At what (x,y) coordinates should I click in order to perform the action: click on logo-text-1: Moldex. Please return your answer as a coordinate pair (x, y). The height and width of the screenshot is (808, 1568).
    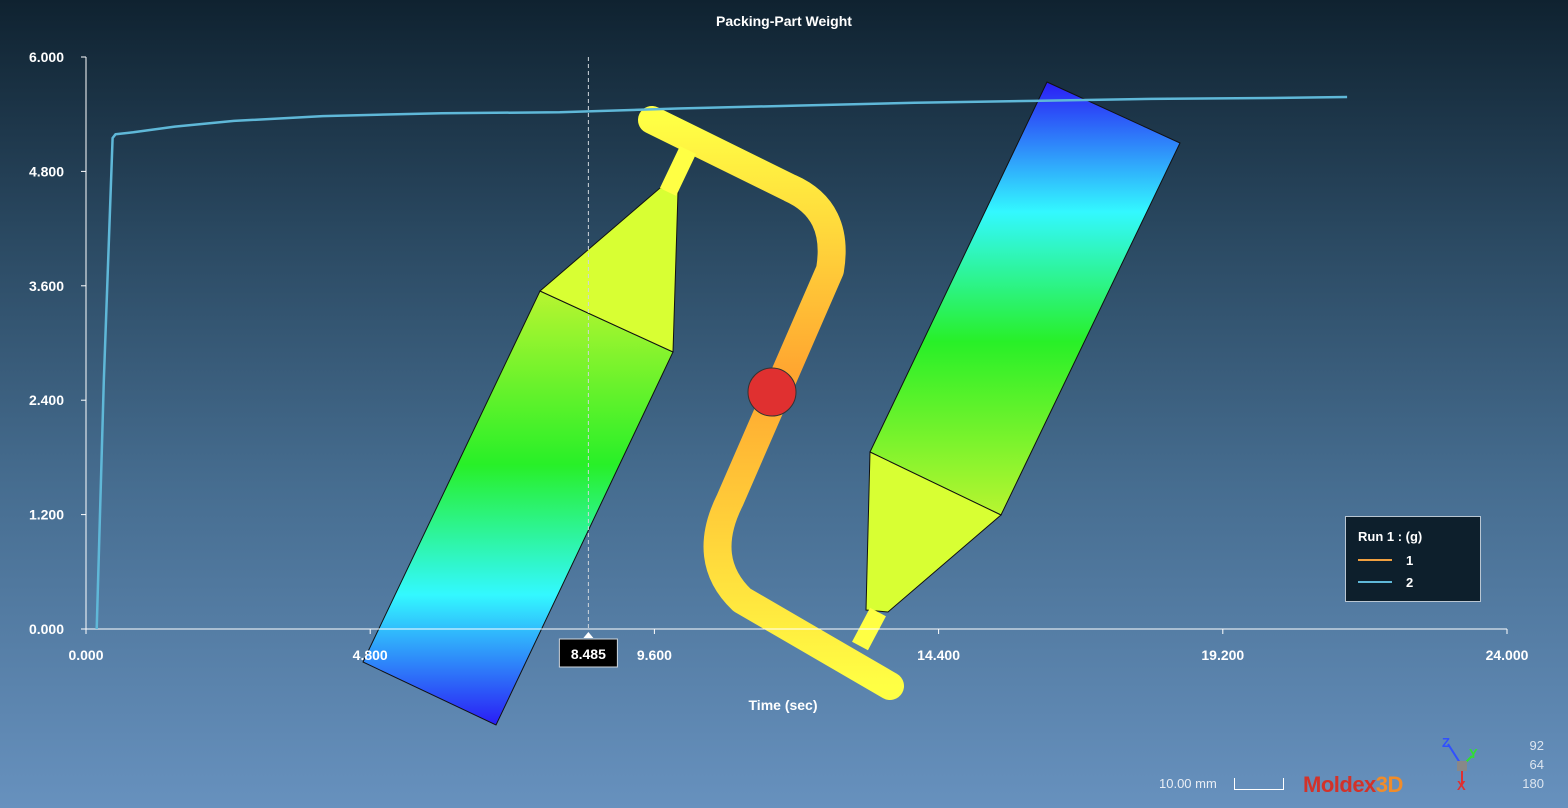
    Looking at the image, I should click on (1339, 784).